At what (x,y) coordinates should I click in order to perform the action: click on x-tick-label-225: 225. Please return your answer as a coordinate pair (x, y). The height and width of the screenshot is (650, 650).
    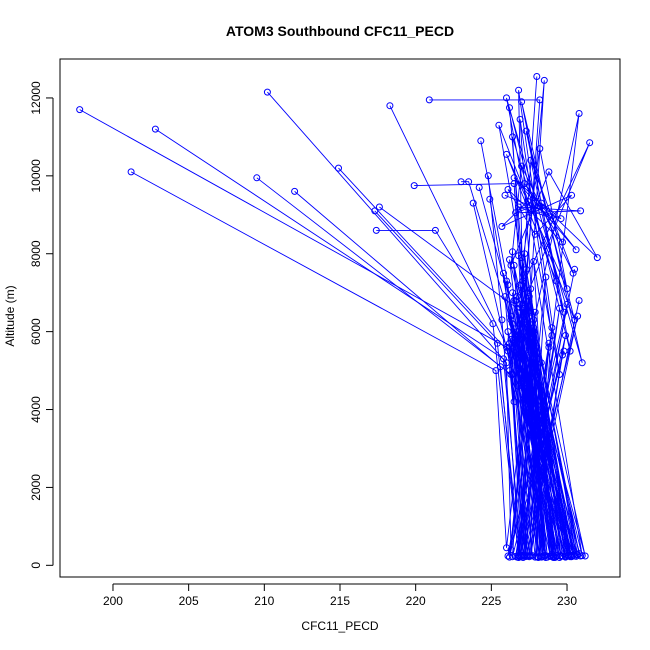
    Looking at the image, I should click on (491, 601).